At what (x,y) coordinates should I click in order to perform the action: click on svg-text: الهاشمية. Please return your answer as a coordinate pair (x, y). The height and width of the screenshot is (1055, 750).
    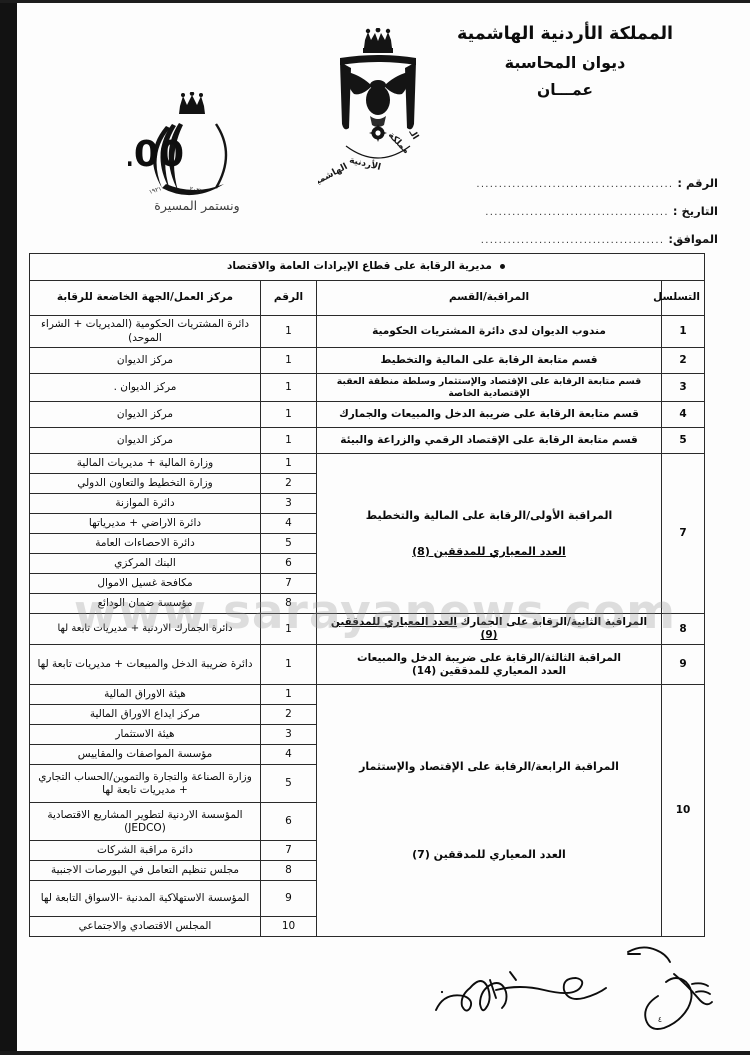
    Looking at the image, I should click on (333, 175).